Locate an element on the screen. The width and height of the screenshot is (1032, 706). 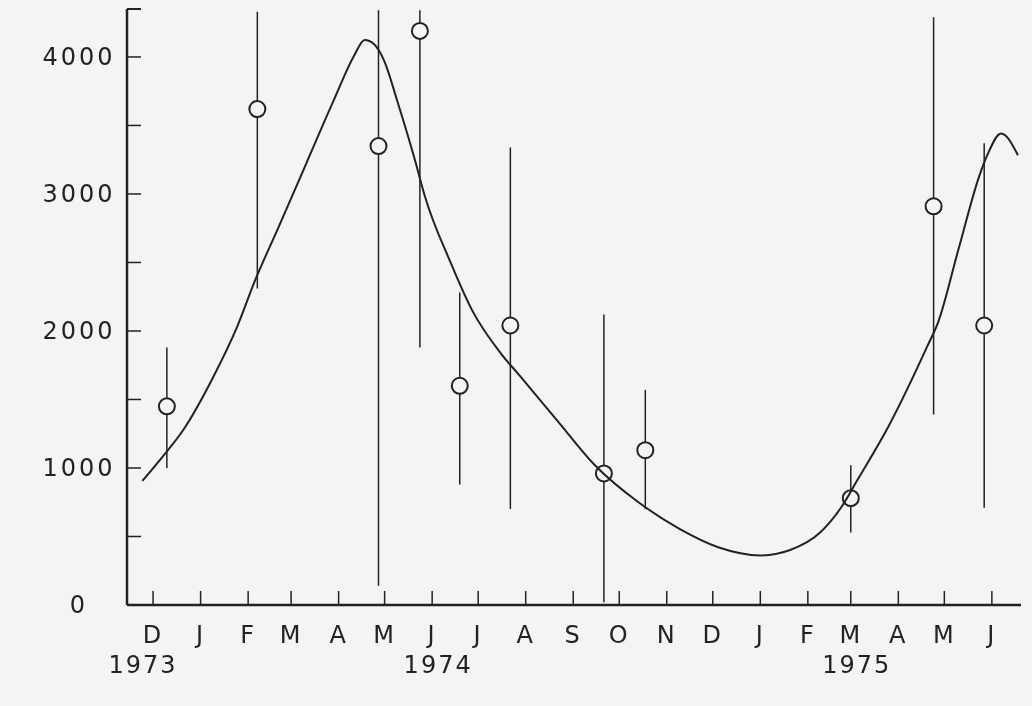
x-tick-label: J 1974 is located at coordinates (438, 650).